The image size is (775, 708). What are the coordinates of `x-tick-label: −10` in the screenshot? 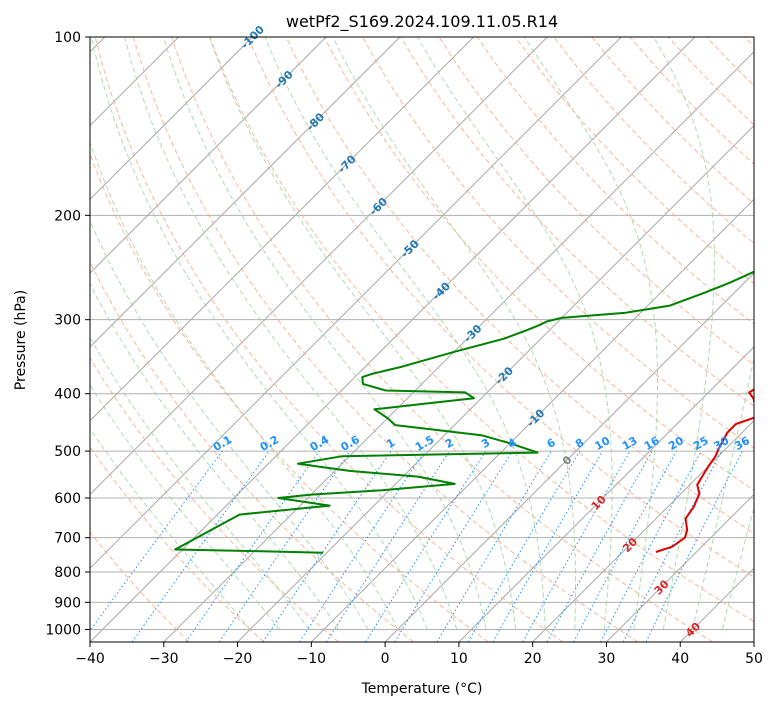 It's located at (312, 659).